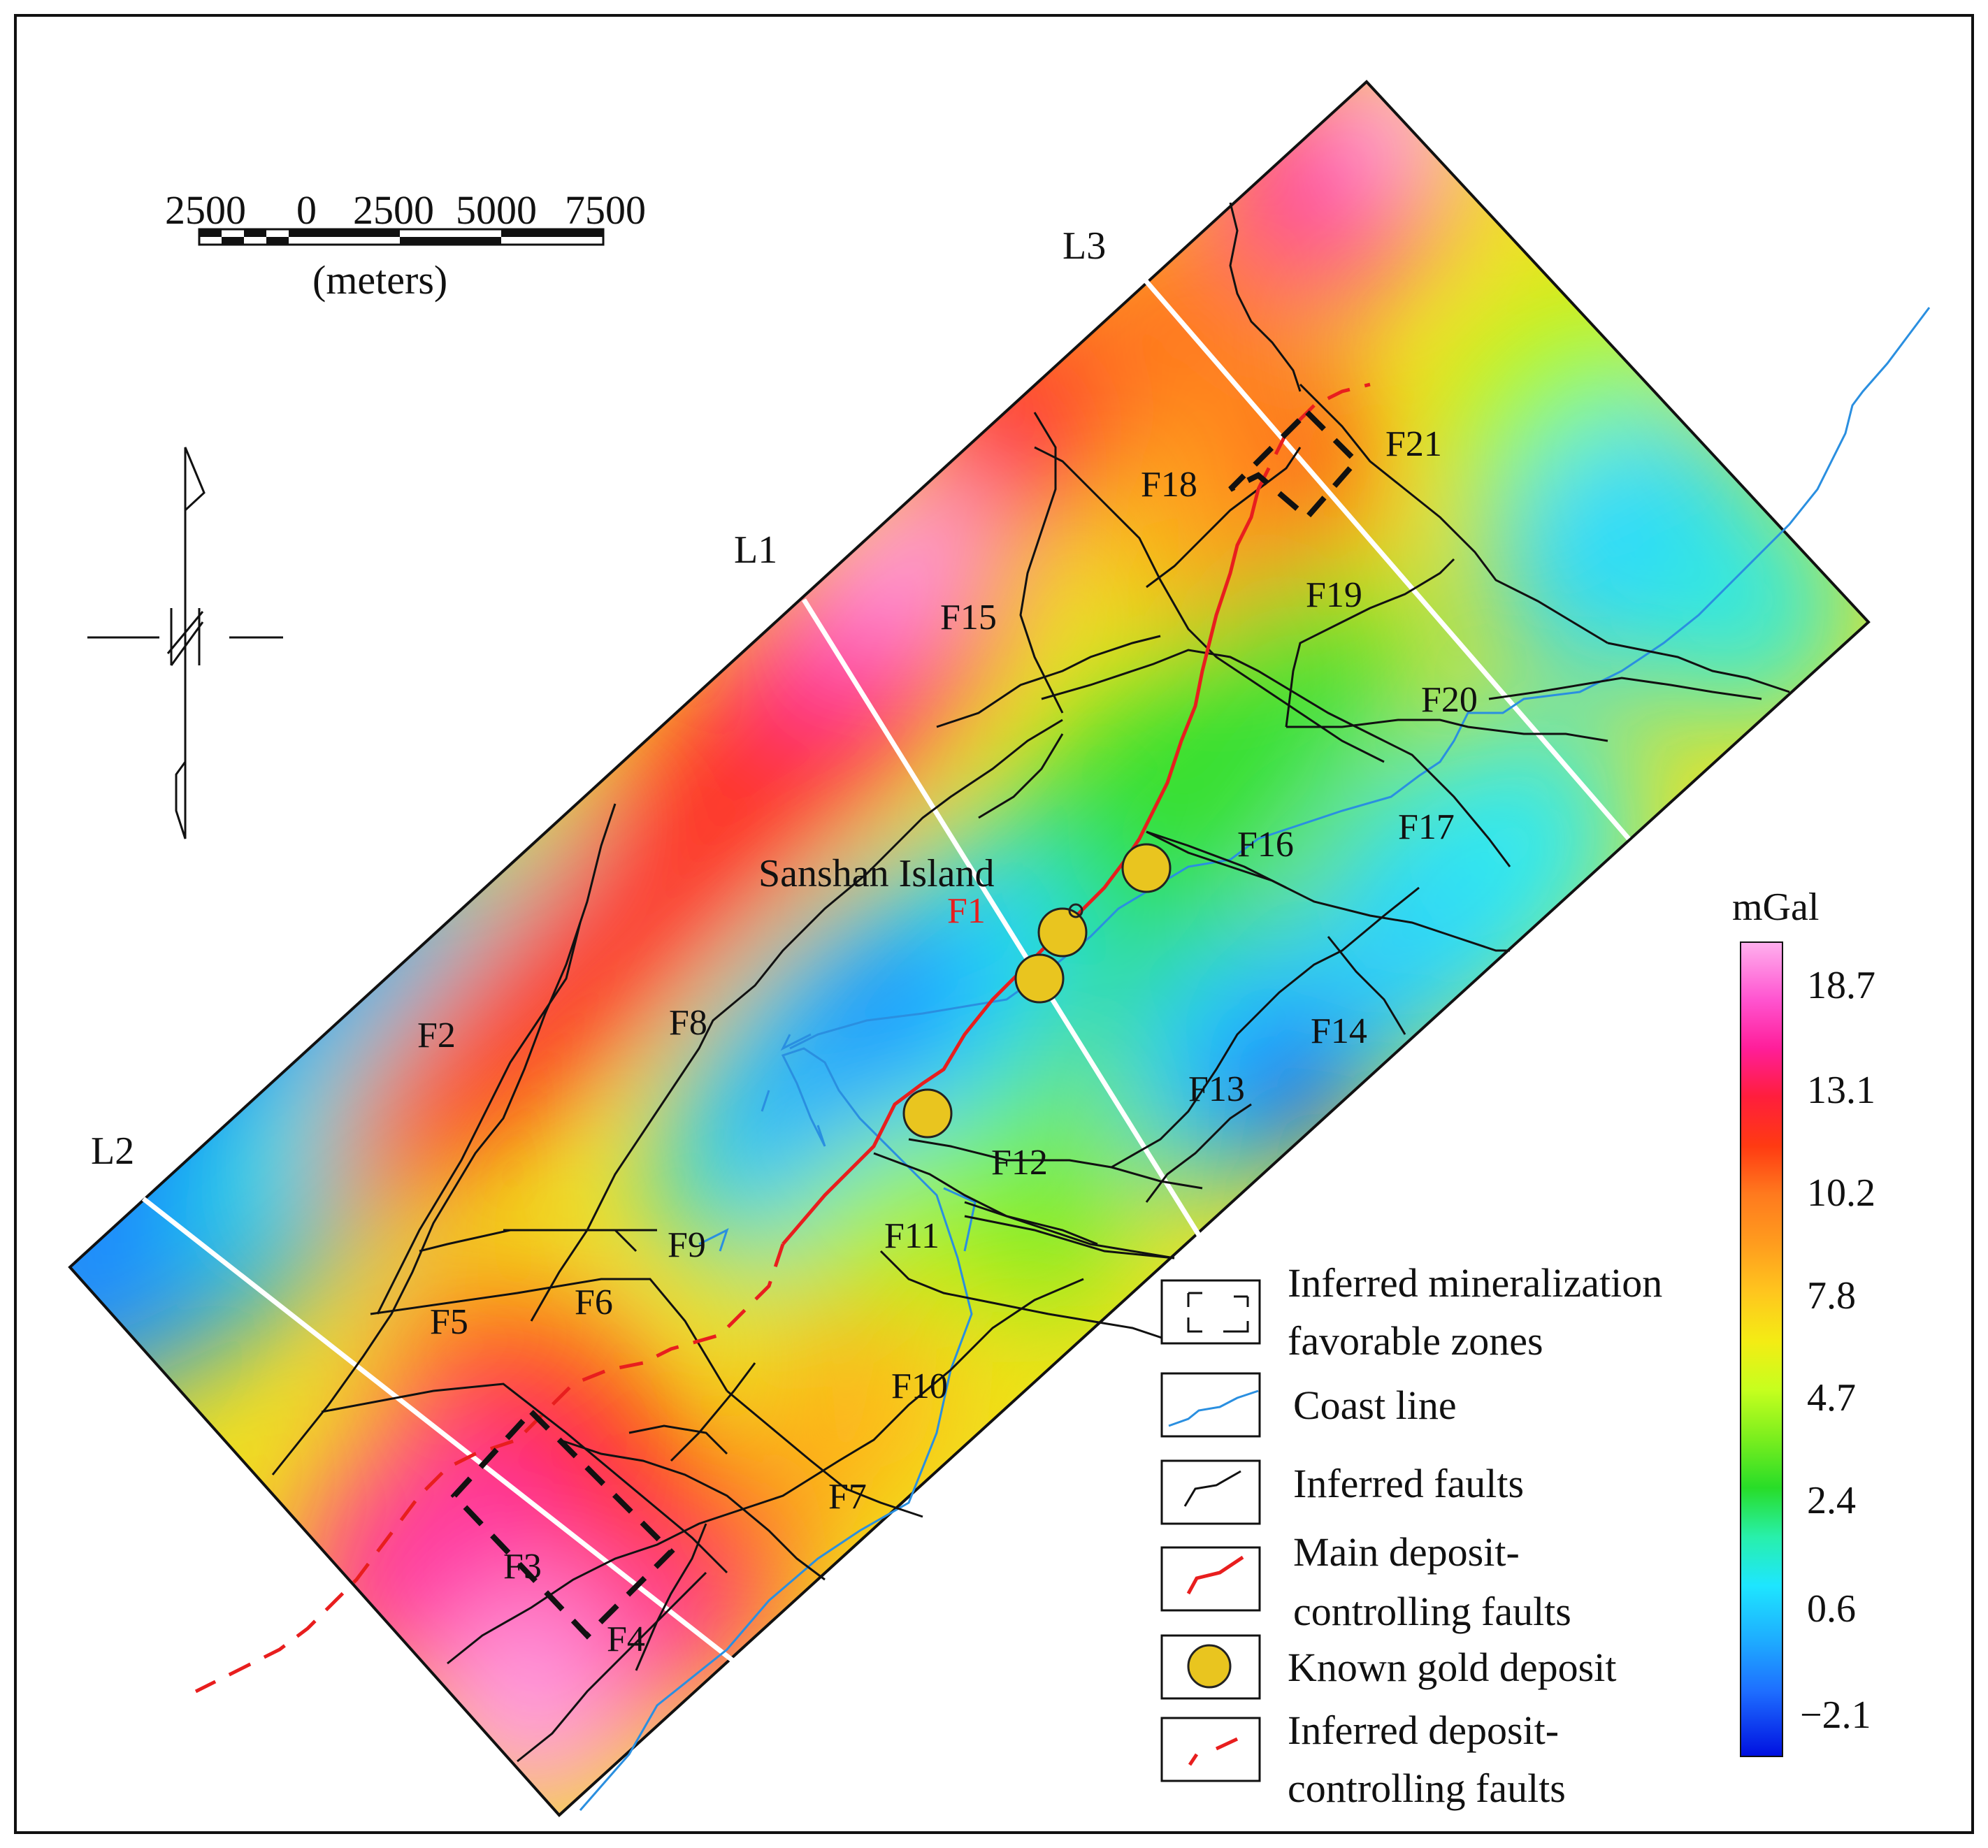 This screenshot has width=1988, height=1848. What do you see at coordinates (1427, 1788) in the screenshot?
I see `legend-label-inferred-fault-2: controlling faults` at bounding box center [1427, 1788].